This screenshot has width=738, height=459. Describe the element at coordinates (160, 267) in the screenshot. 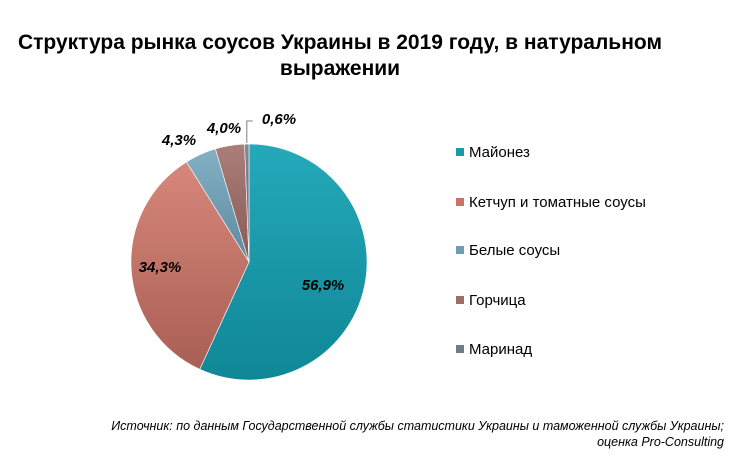

I see `data-label-ketchup: 34,3%` at that location.